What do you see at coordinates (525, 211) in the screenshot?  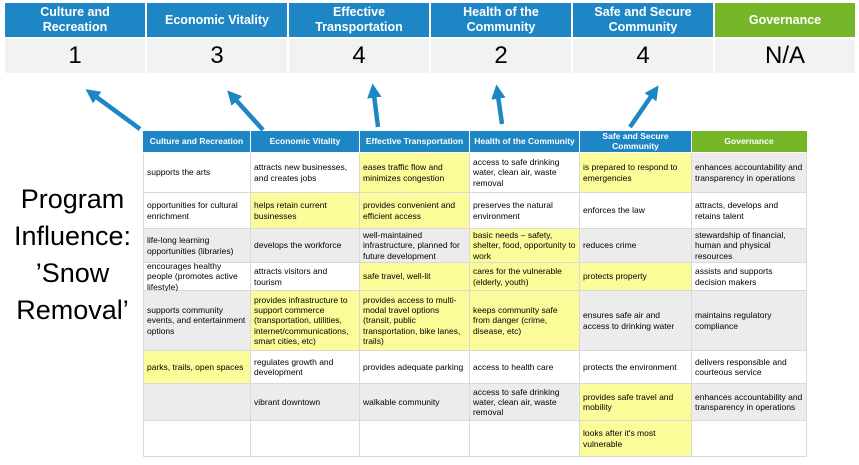 I see `matrix-cell: preserves the natural environment` at bounding box center [525, 211].